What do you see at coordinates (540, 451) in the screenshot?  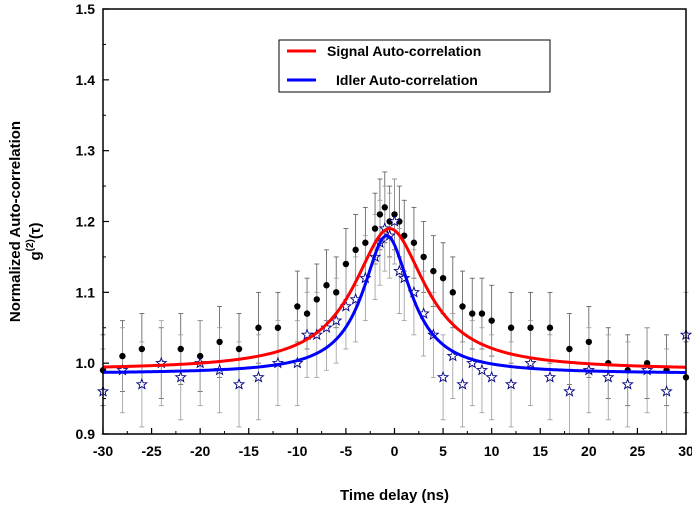 I see `x-tick-label: 15` at bounding box center [540, 451].